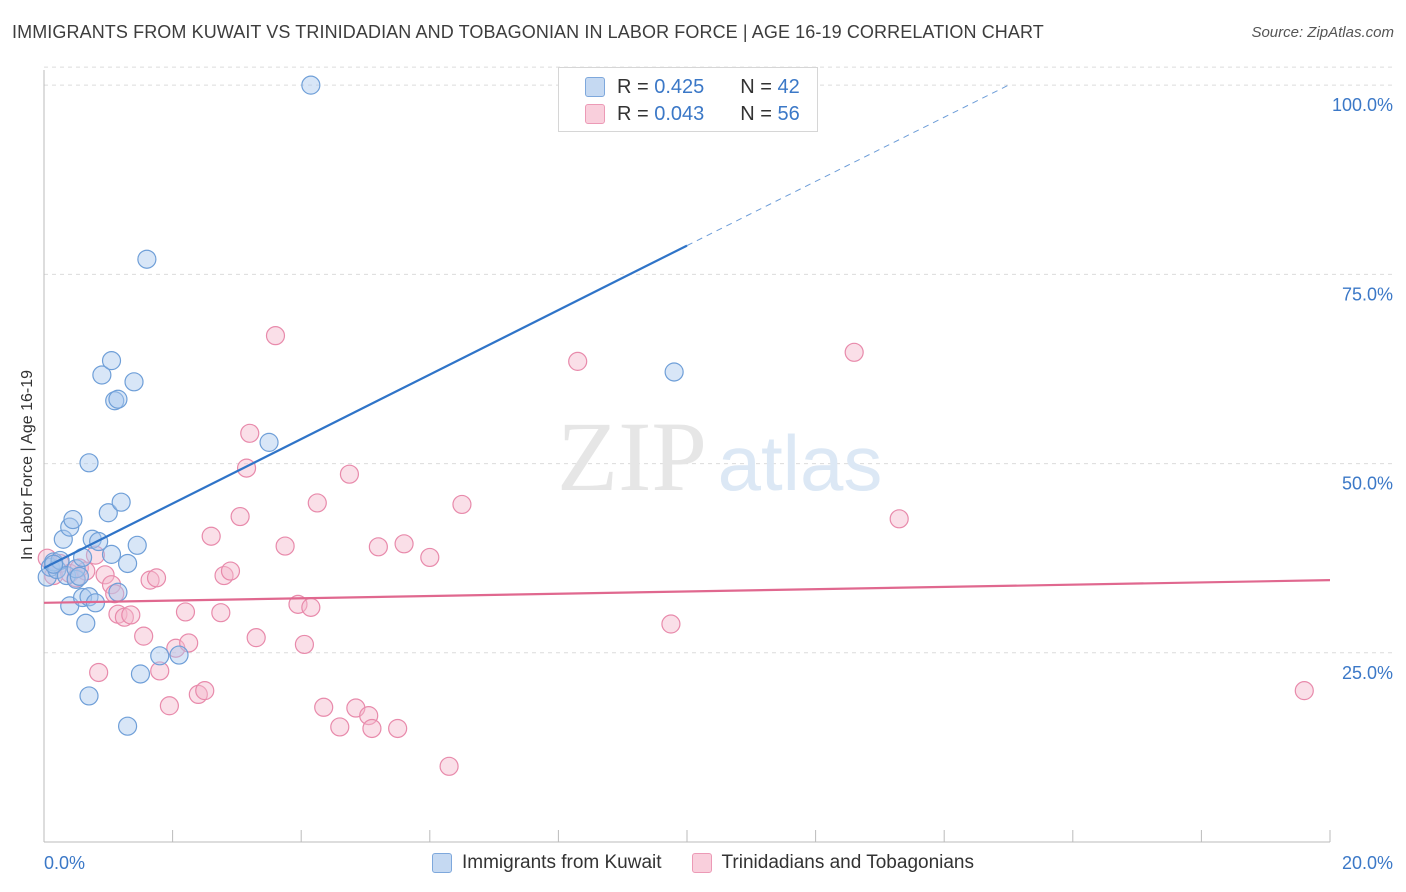 The height and width of the screenshot is (892, 1406). Describe the element at coordinates (788, 86) in the screenshot. I see `legend-n-value-kuwait: 42` at that location.